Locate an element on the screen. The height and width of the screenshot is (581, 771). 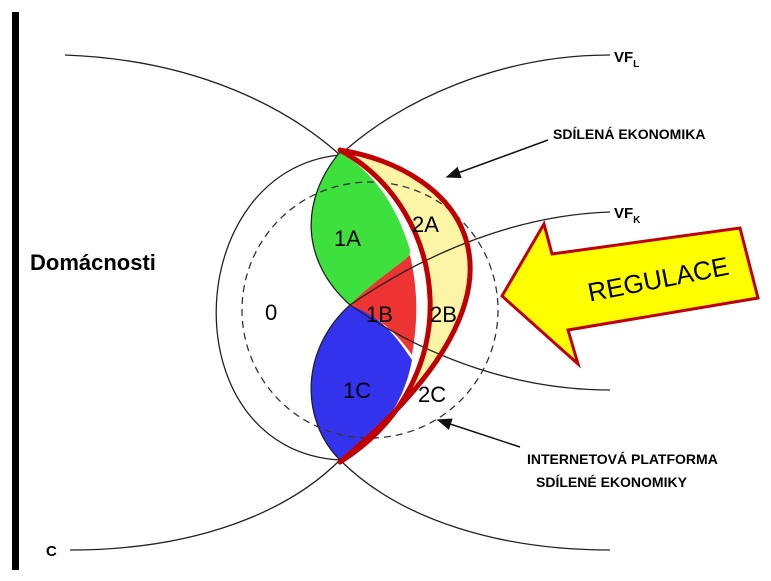
regulation-arrow is located at coordinates (630, 294).